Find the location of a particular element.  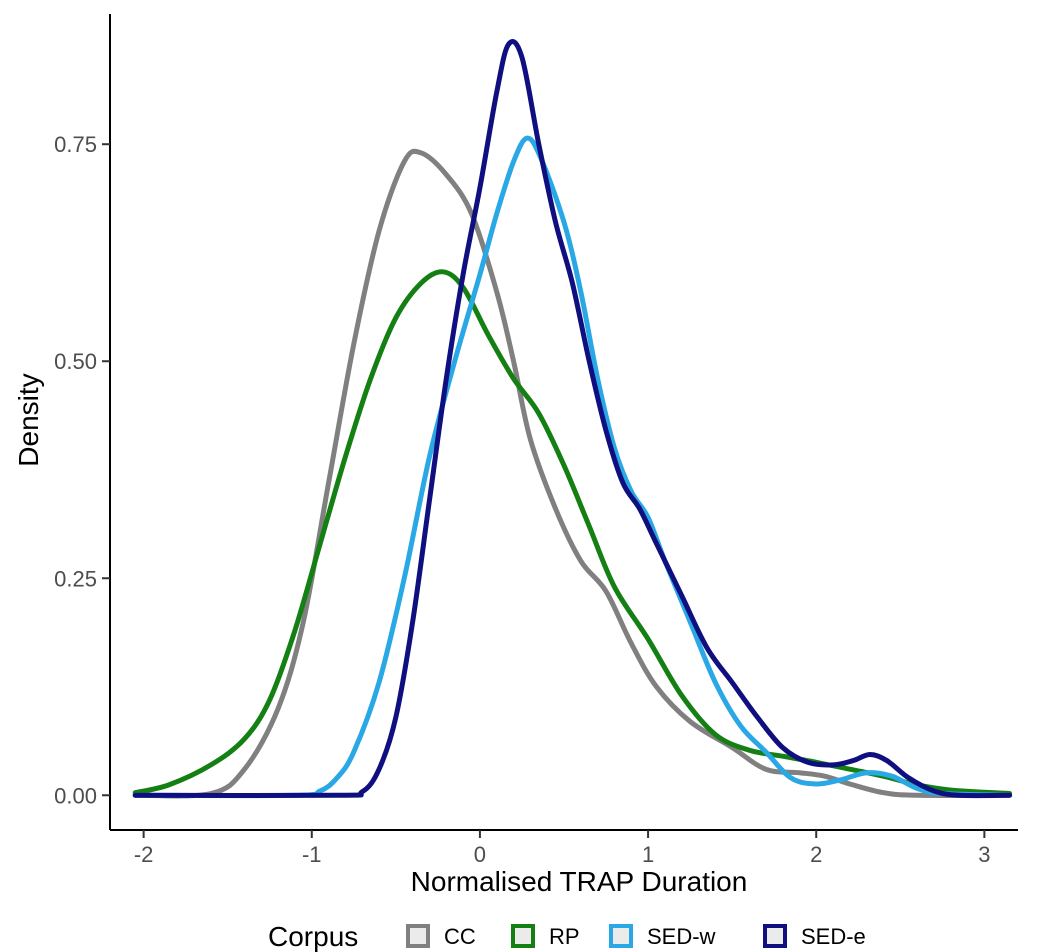

x-tick-label: -2 is located at coordinates (144, 854).